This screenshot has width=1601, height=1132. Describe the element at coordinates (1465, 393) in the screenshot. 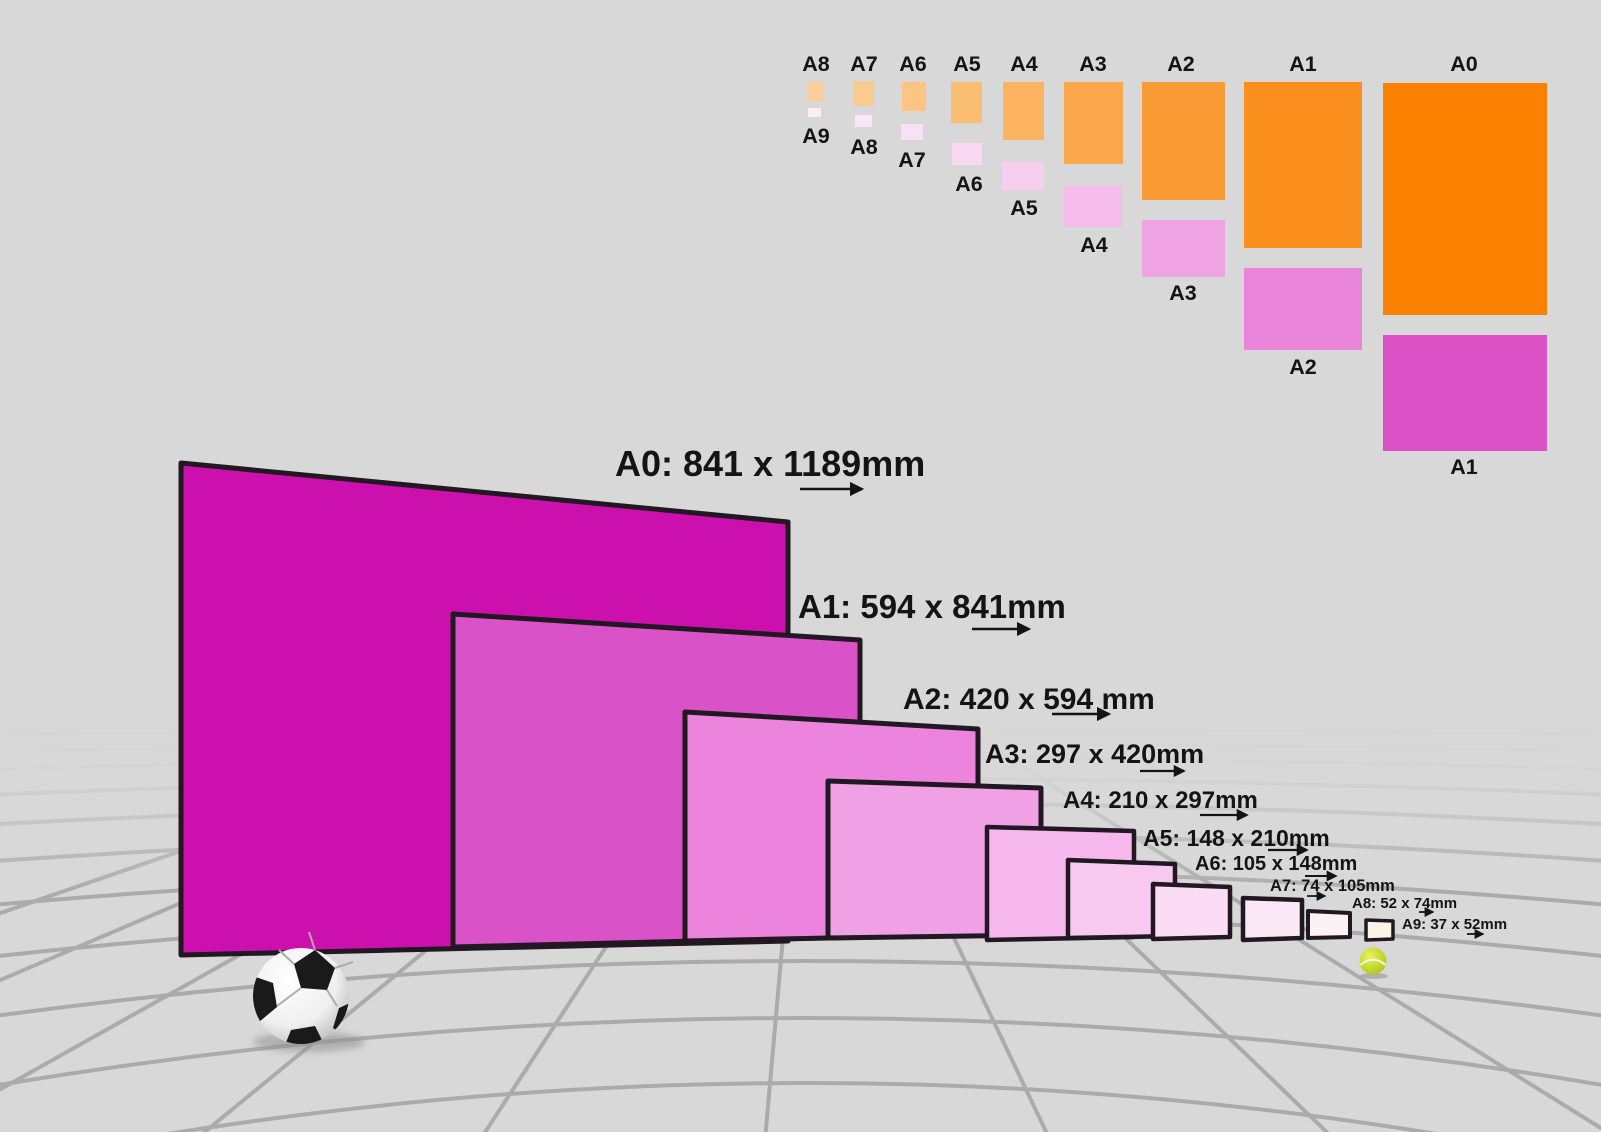

I see `chart-landscape-a1` at that location.